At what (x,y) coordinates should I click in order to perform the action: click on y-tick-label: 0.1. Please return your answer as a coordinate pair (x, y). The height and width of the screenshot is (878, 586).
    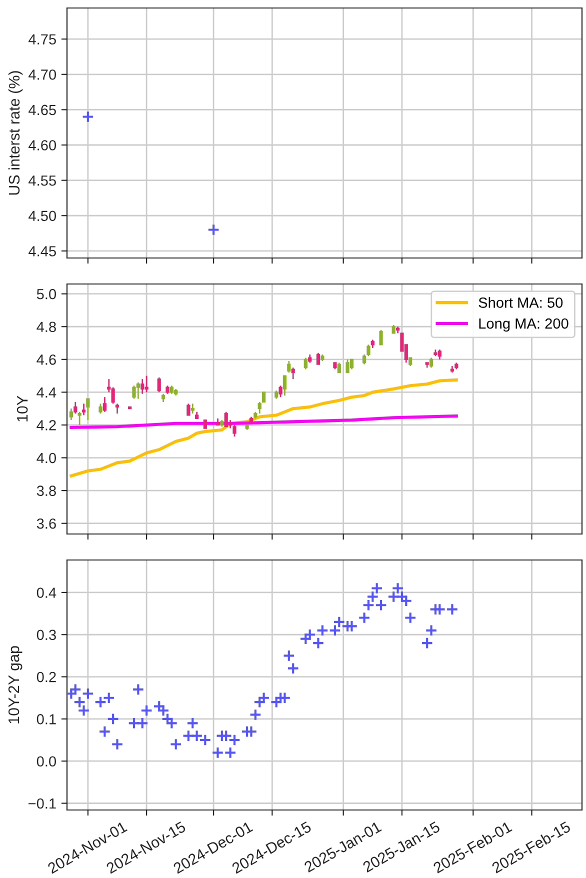
    Looking at the image, I should click on (46, 719).